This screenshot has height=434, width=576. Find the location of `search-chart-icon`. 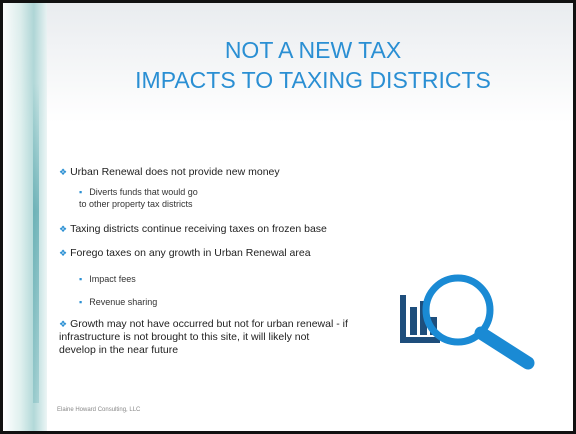

search-chart-icon is located at coordinates (467, 322).